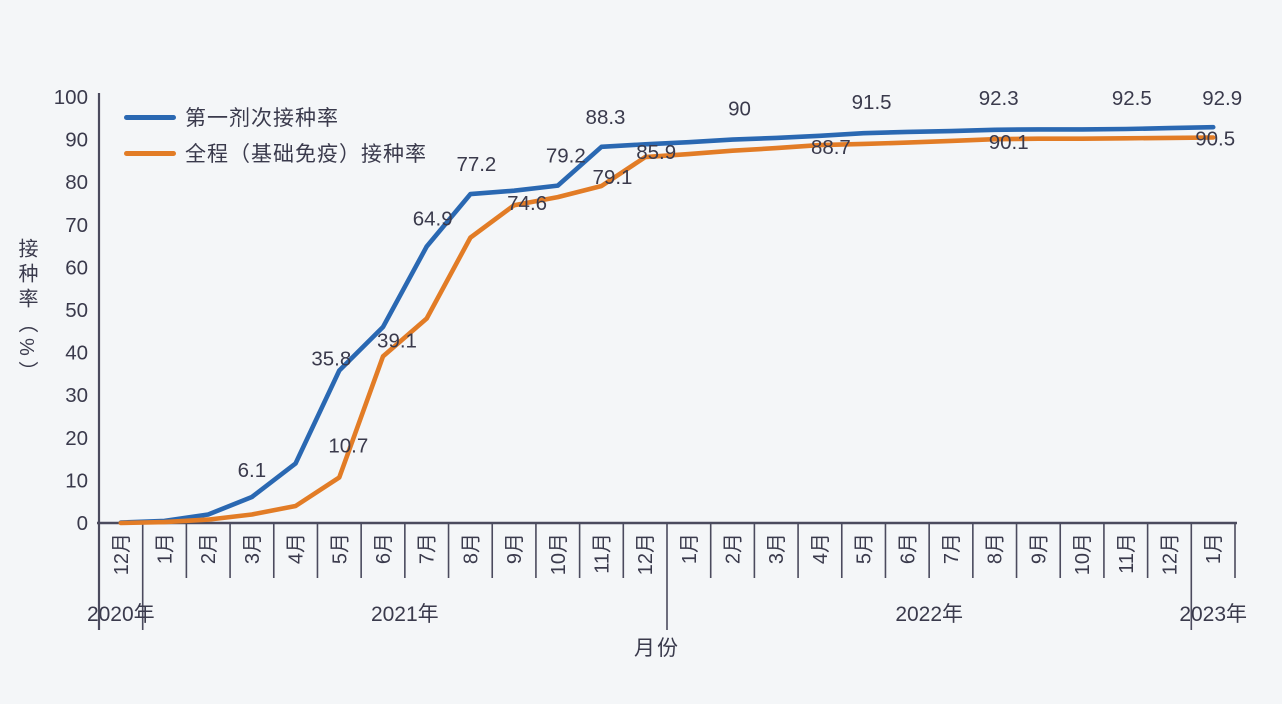 The height and width of the screenshot is (704, 1282). What do you see at coordinates (82, 523) in the screenshot?
I see `y-tick-label: 0` at bounding box center [82, 523].